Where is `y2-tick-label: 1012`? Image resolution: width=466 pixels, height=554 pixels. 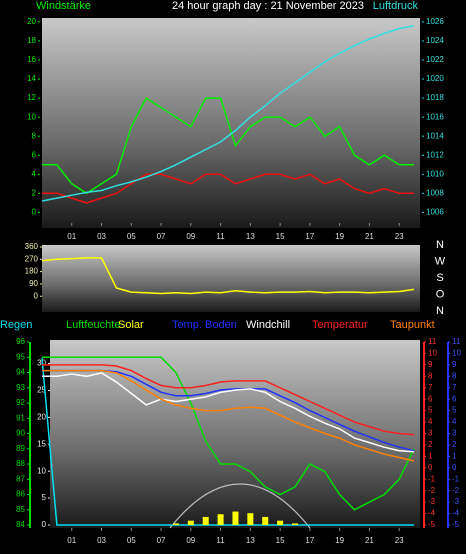
y2-tick-label: 1012 is located at coordinates (435, 154).